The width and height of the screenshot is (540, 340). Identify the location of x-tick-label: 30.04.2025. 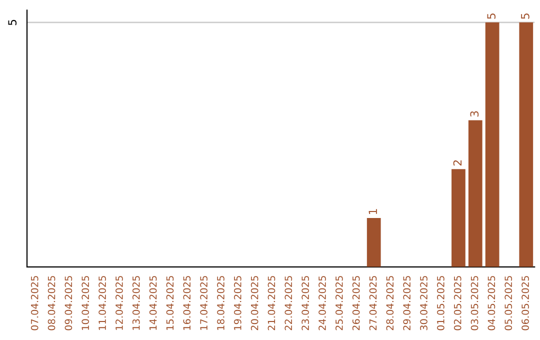
(424, 303).